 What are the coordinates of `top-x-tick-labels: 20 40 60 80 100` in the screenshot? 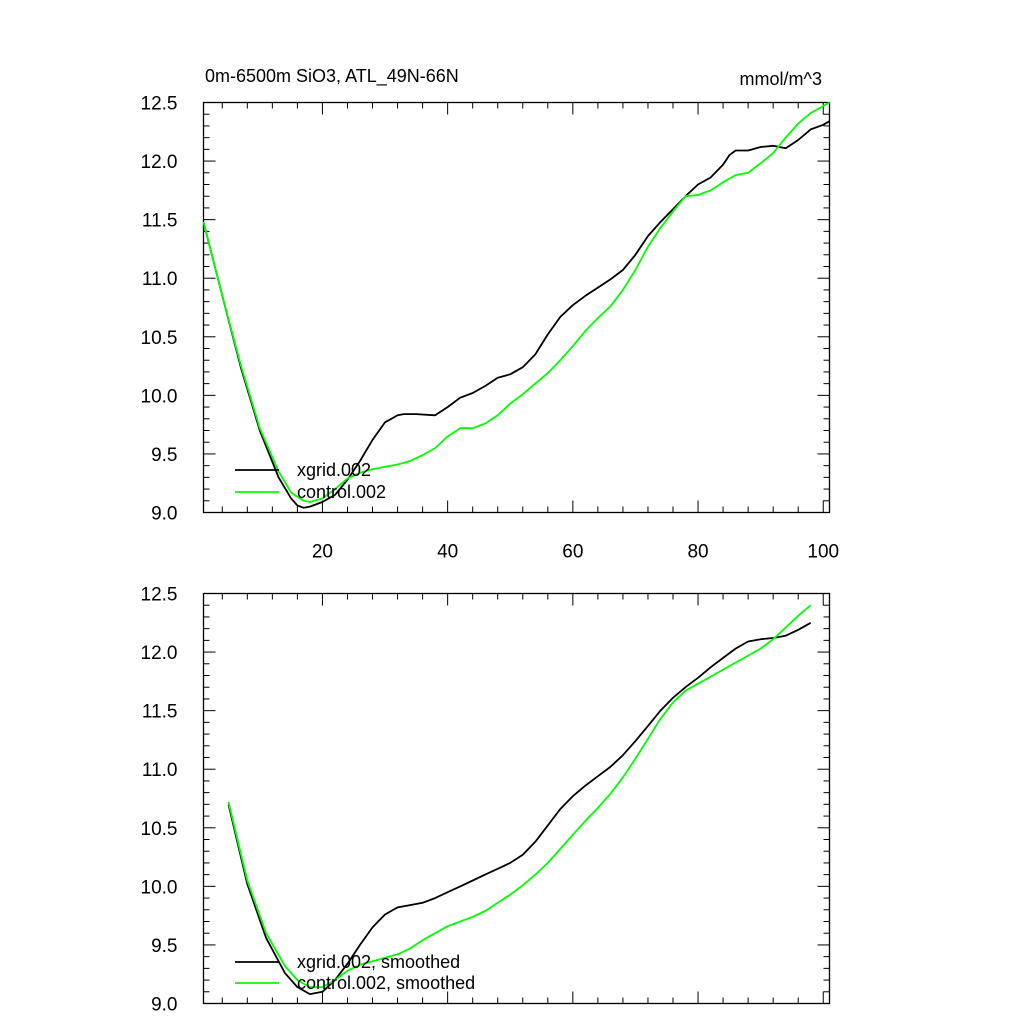 It's located at (575, 552).